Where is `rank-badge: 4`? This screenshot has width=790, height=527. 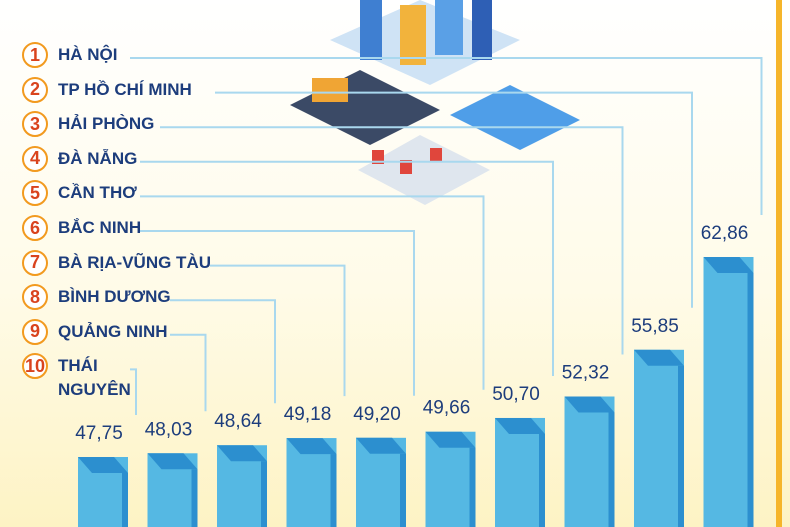 rank-badge: 4 is located at coordinates (35, 158).